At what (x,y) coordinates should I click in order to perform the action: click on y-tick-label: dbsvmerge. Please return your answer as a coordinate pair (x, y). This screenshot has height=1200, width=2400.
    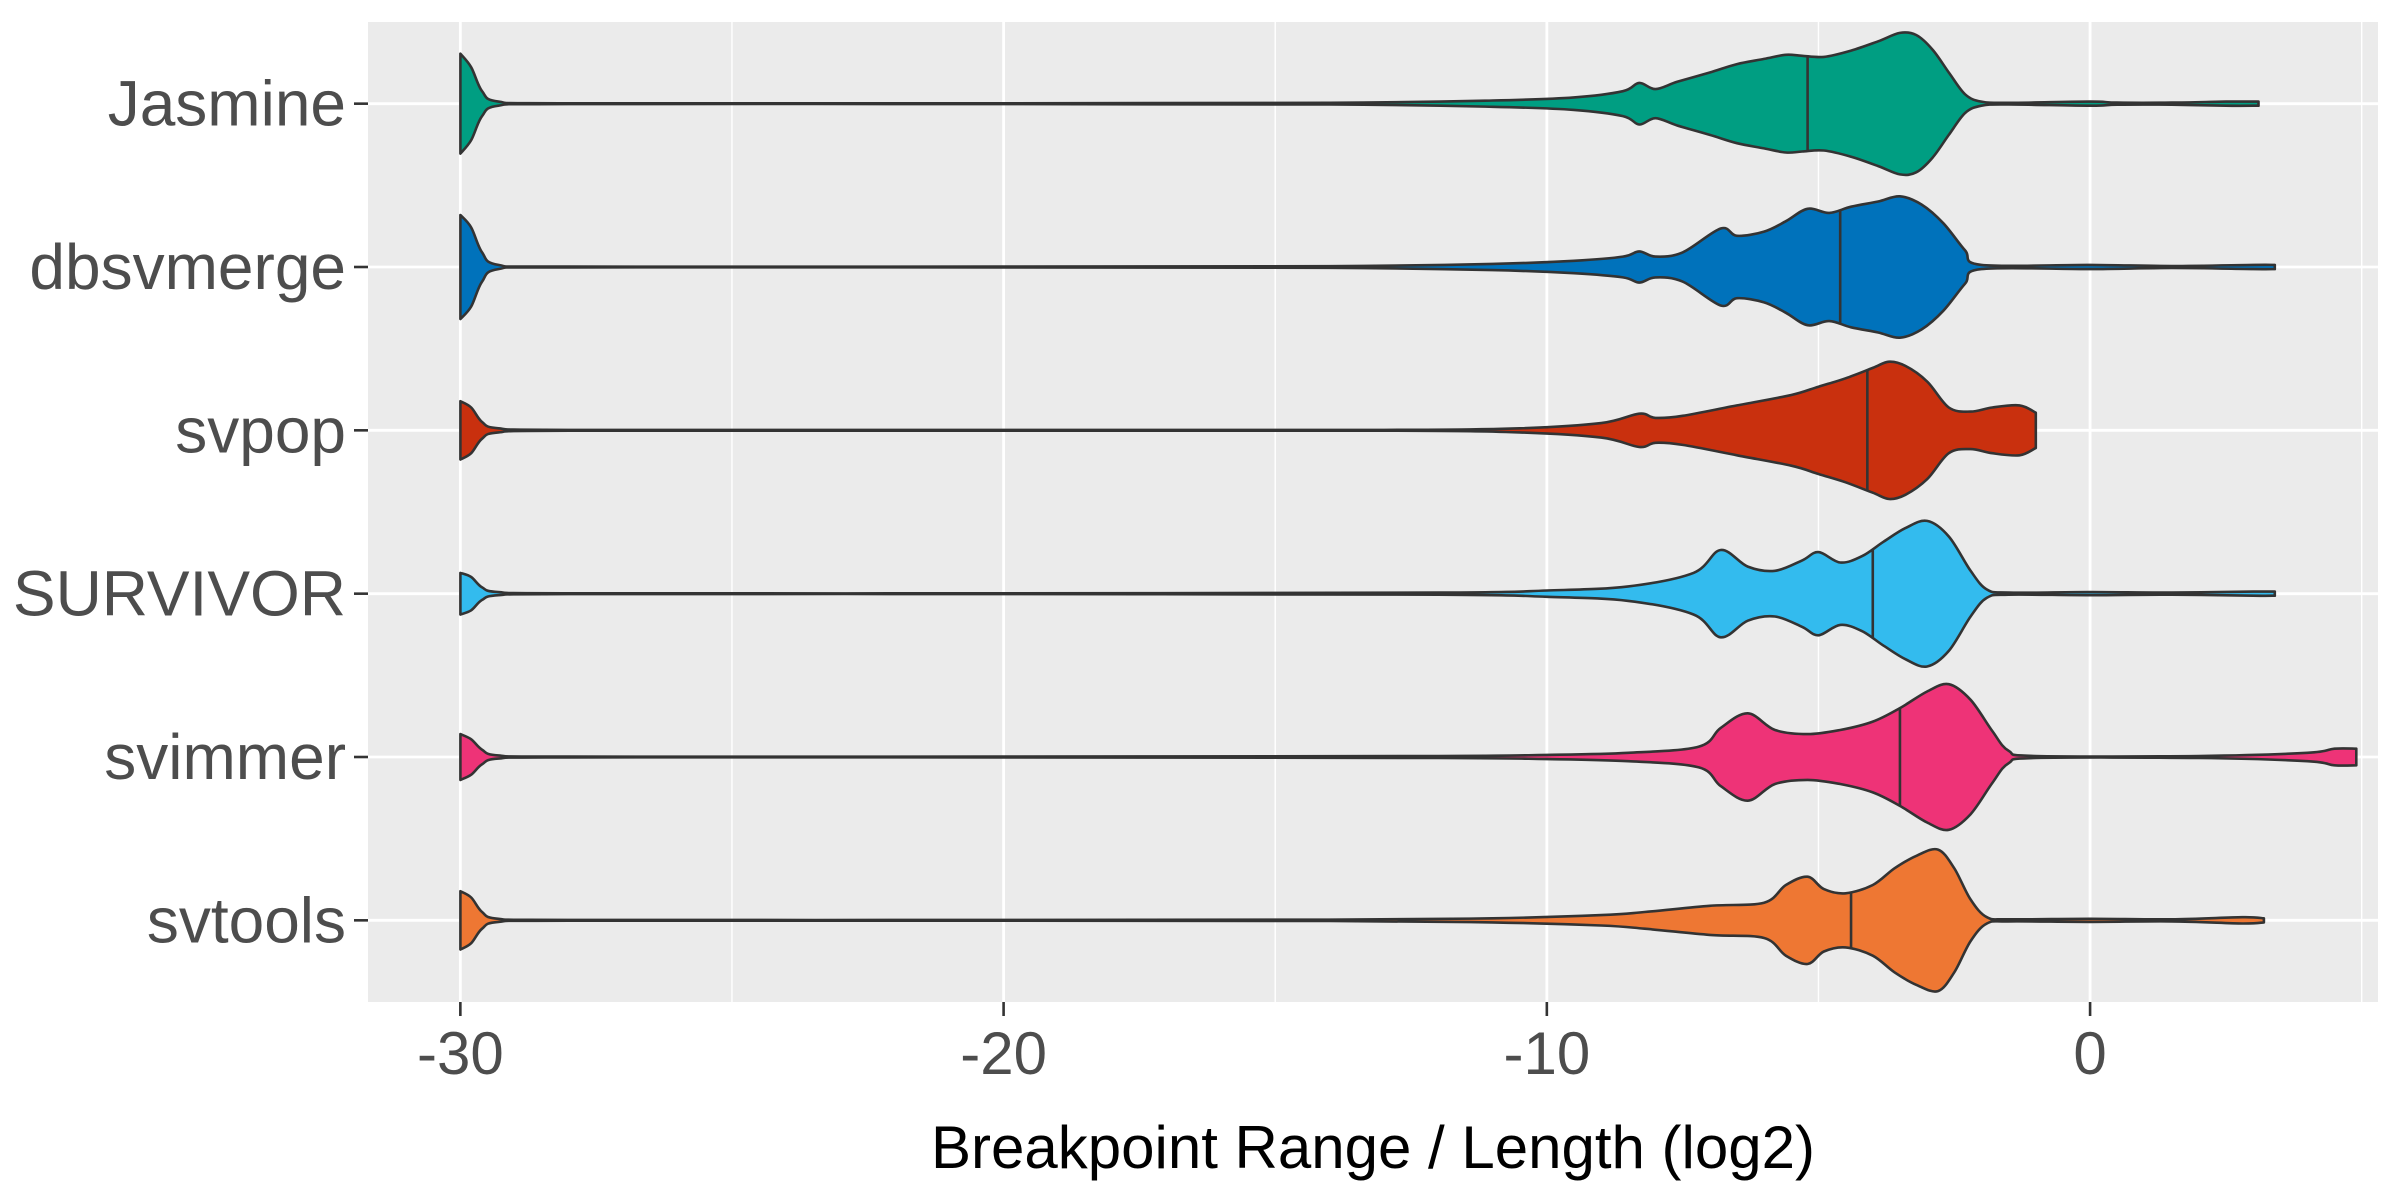
    Looking at the image, I should click on (187, 267).